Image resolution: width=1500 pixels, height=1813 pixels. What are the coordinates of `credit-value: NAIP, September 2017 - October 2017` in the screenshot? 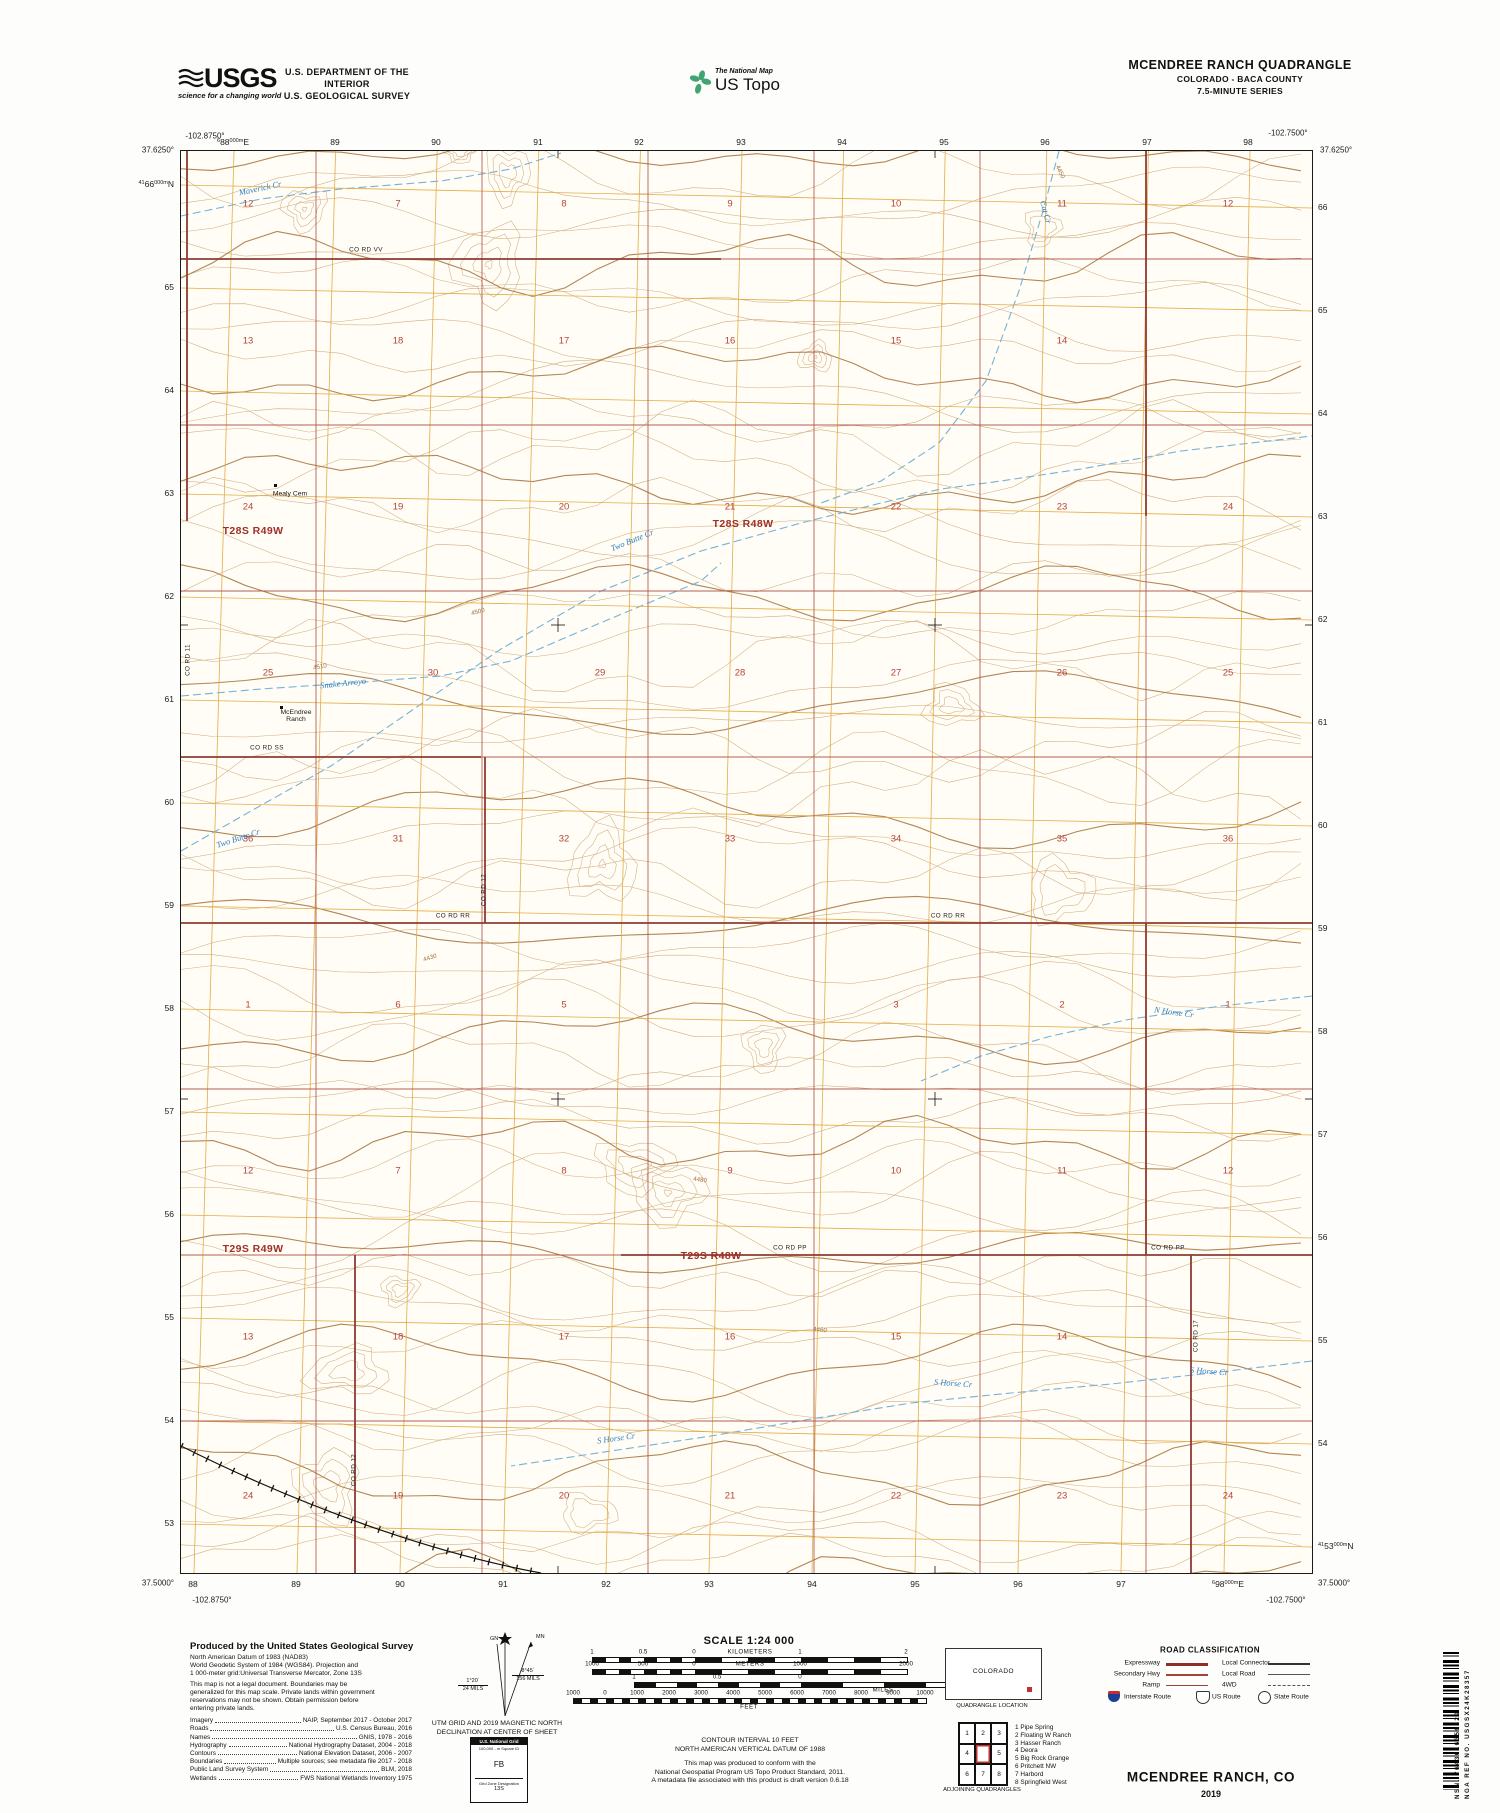 It's located at (357, 1721).